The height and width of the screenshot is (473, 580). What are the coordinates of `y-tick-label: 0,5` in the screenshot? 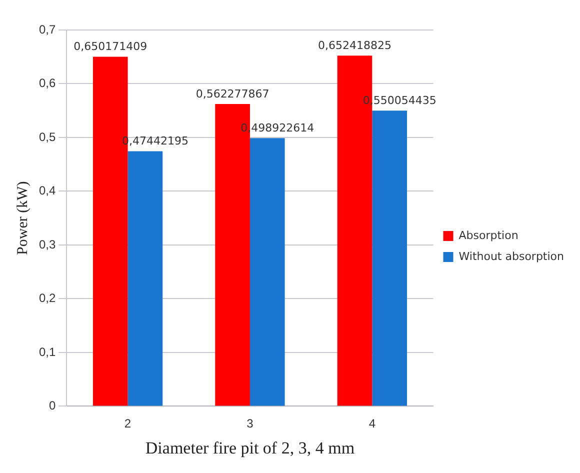 It's located at (47, 137).